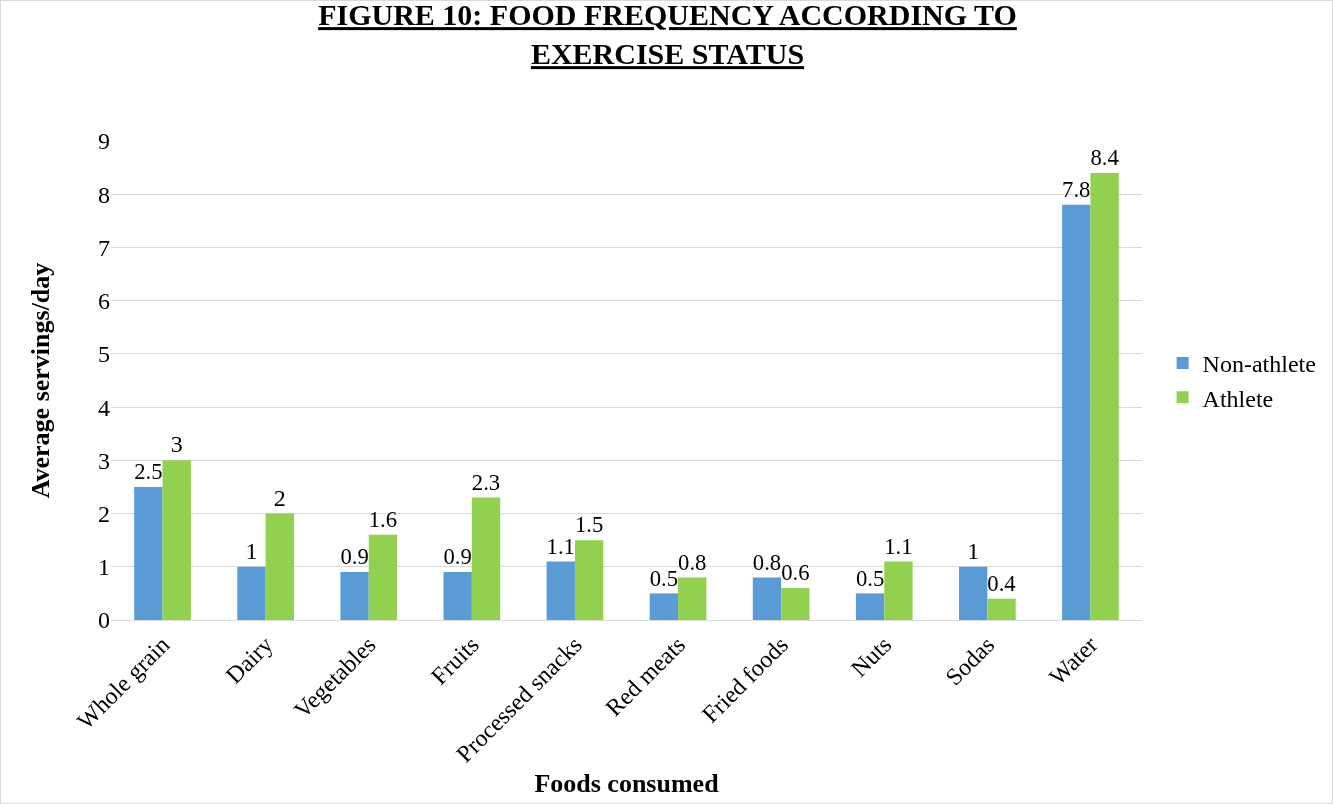 The image size is (1333, 804). What do you see at coordinates (104, 301) in the screenshot?
I see `y-tick-label: 6` at bounding box center [104, 301].